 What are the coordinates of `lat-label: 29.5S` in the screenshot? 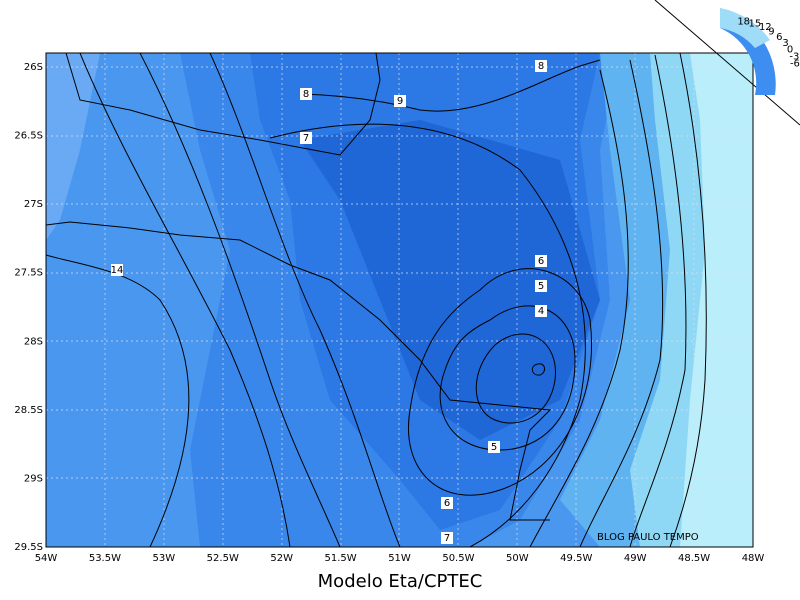 It's located at (28, 547).